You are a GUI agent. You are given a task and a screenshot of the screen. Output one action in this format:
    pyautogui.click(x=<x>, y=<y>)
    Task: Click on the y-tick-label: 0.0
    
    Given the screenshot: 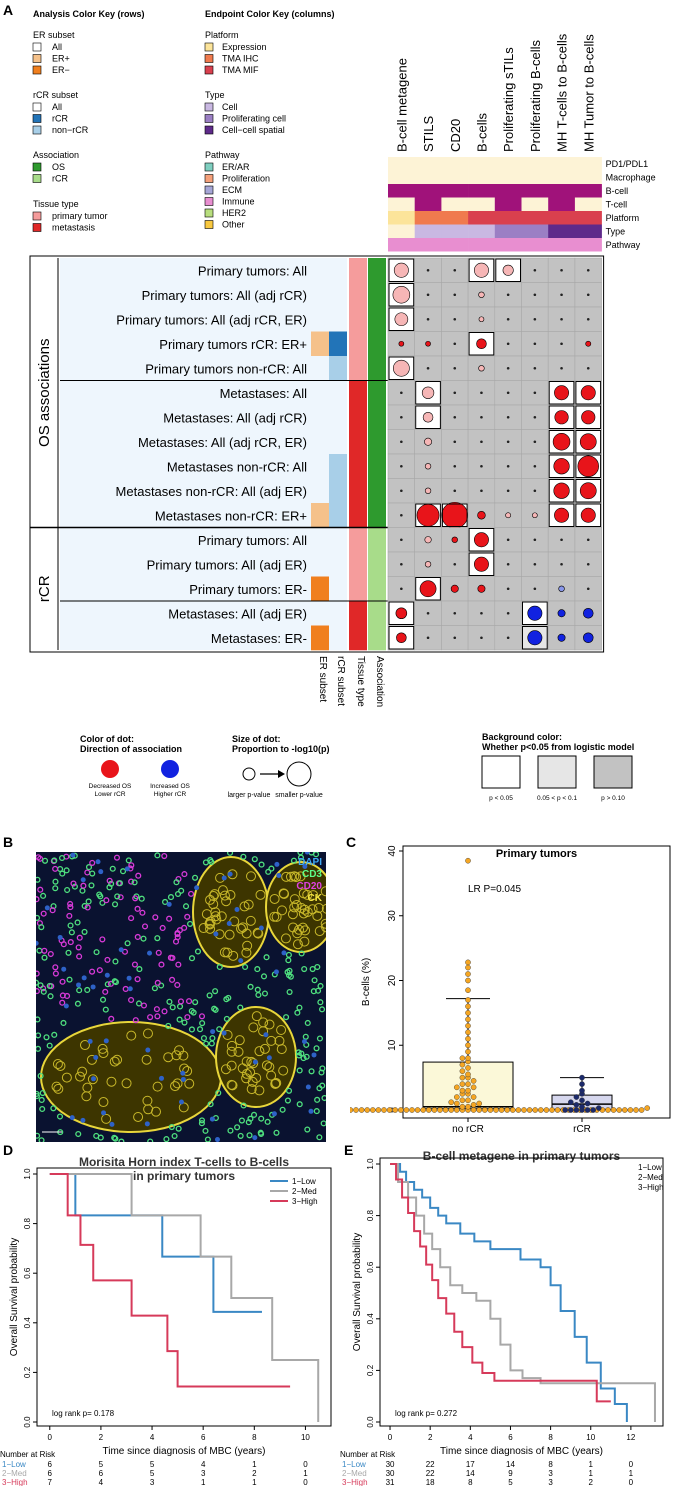 What is the action you would take?
    pyautogui.click(x=27, y=1422)
    